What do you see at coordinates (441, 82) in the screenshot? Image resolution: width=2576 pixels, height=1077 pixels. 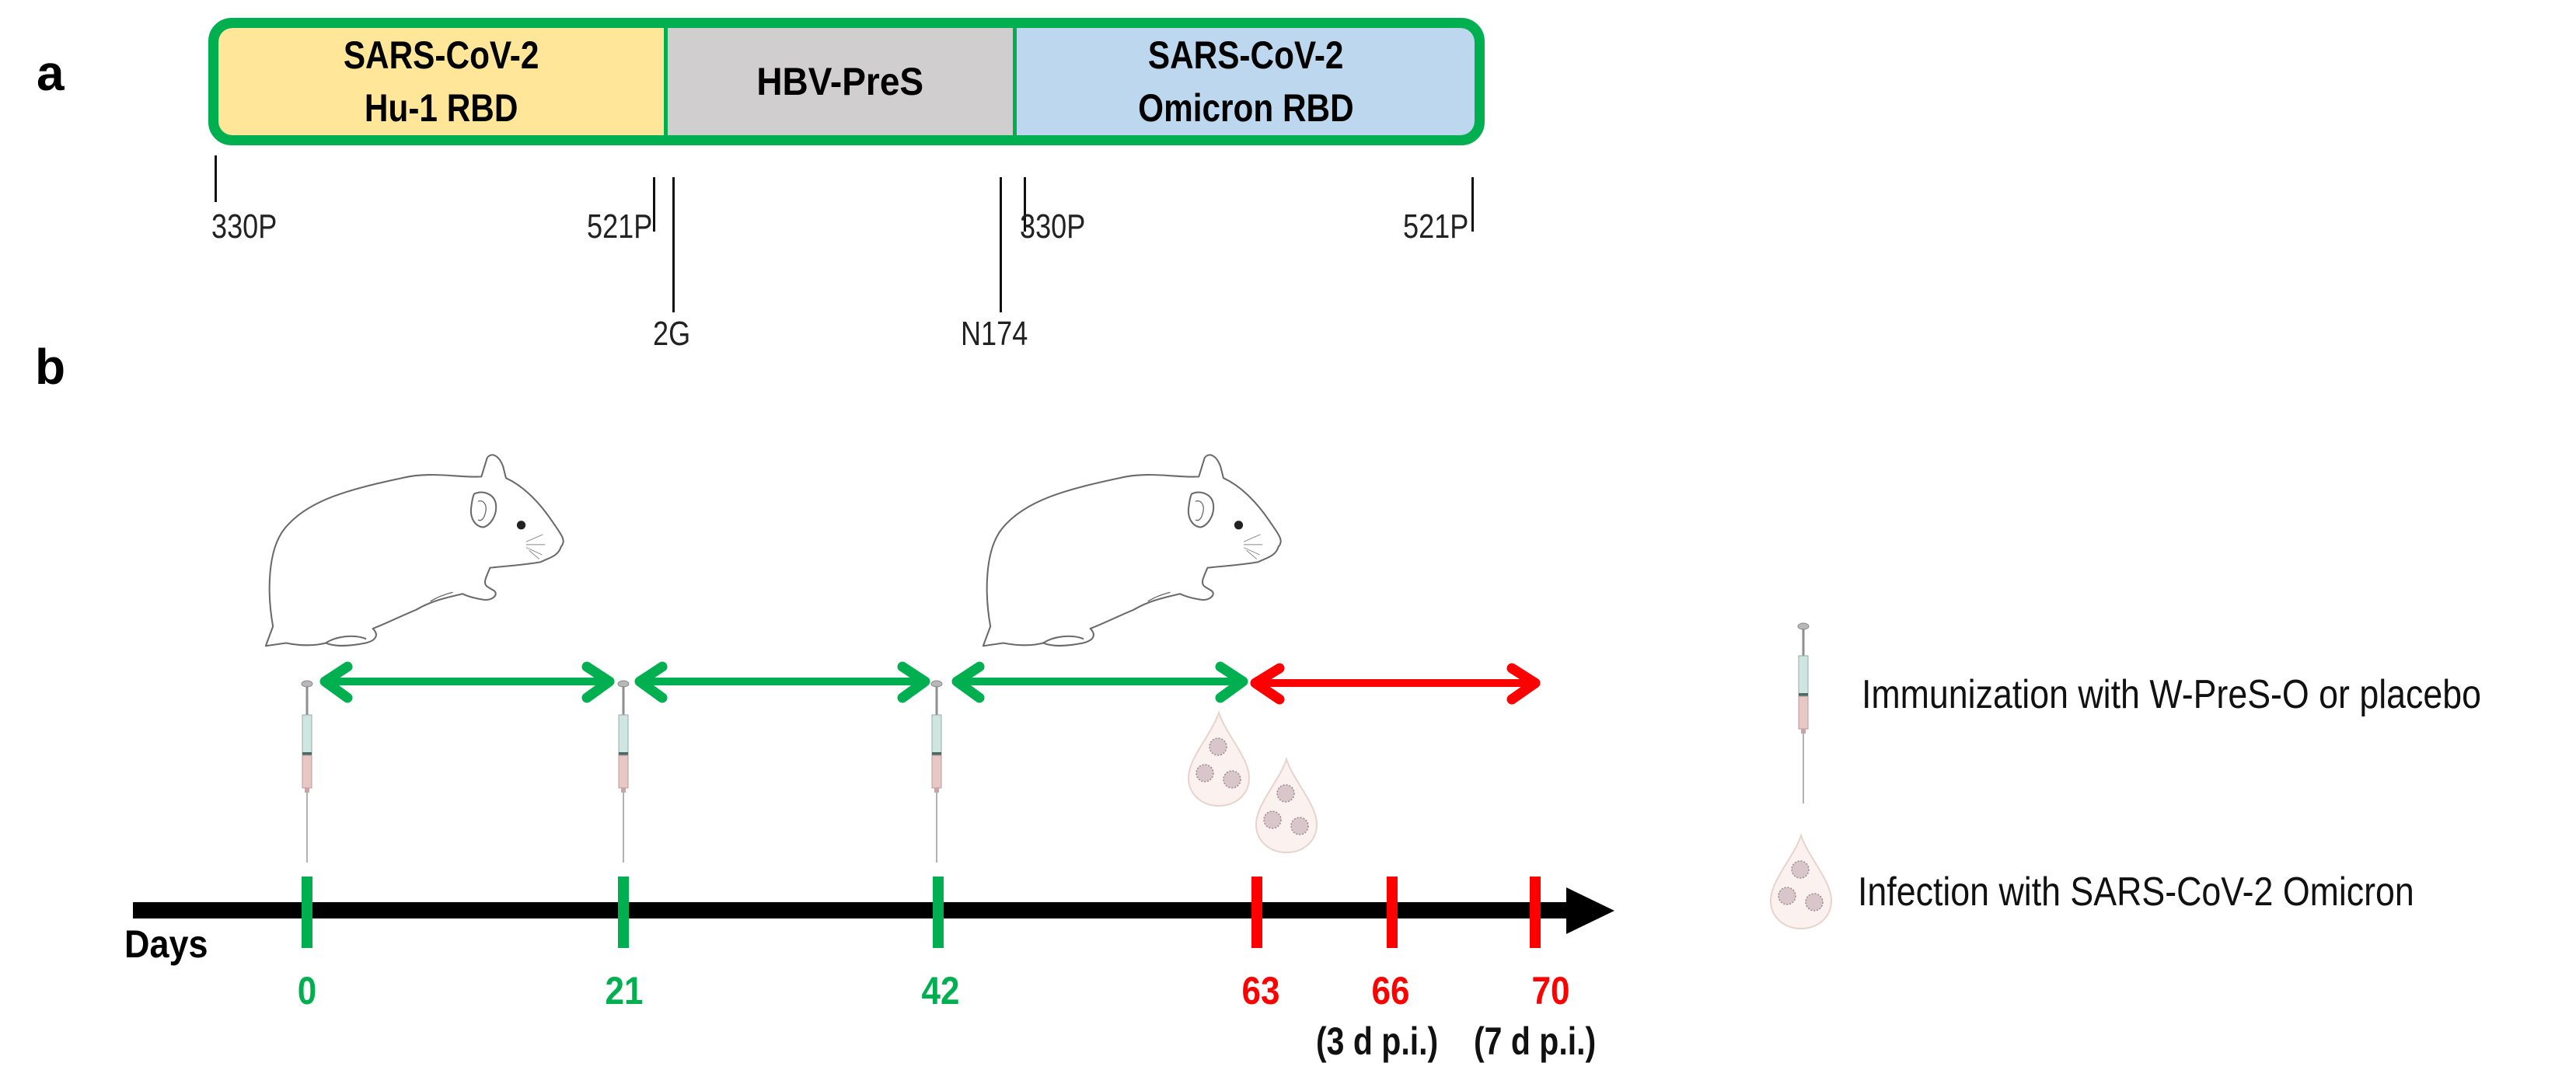 I see `domain-hu1-rbd: SARS-CoV-2 Hu-1 RBD` at bounding box center [441, 82].